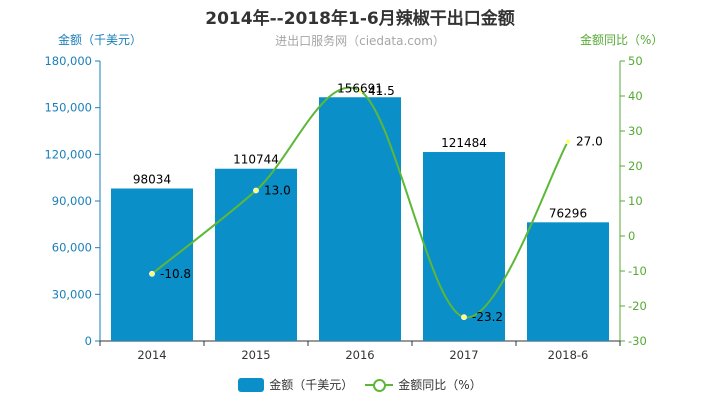 This screenshot has width=720, height=400. I want to click on right-tick-label: 20, so click(635, 166).